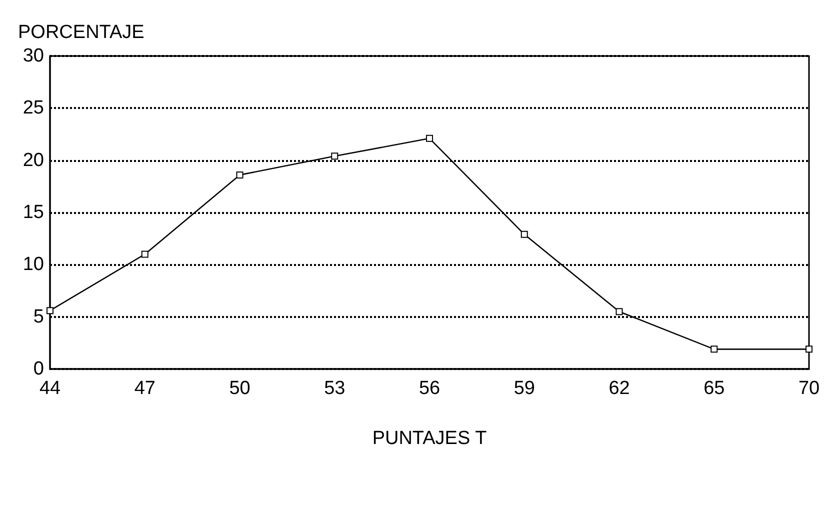  What do you see at coordinates (33, 160) in the screenshot?
I see `y-tick-label: 20` at bounding box center [33, 160].